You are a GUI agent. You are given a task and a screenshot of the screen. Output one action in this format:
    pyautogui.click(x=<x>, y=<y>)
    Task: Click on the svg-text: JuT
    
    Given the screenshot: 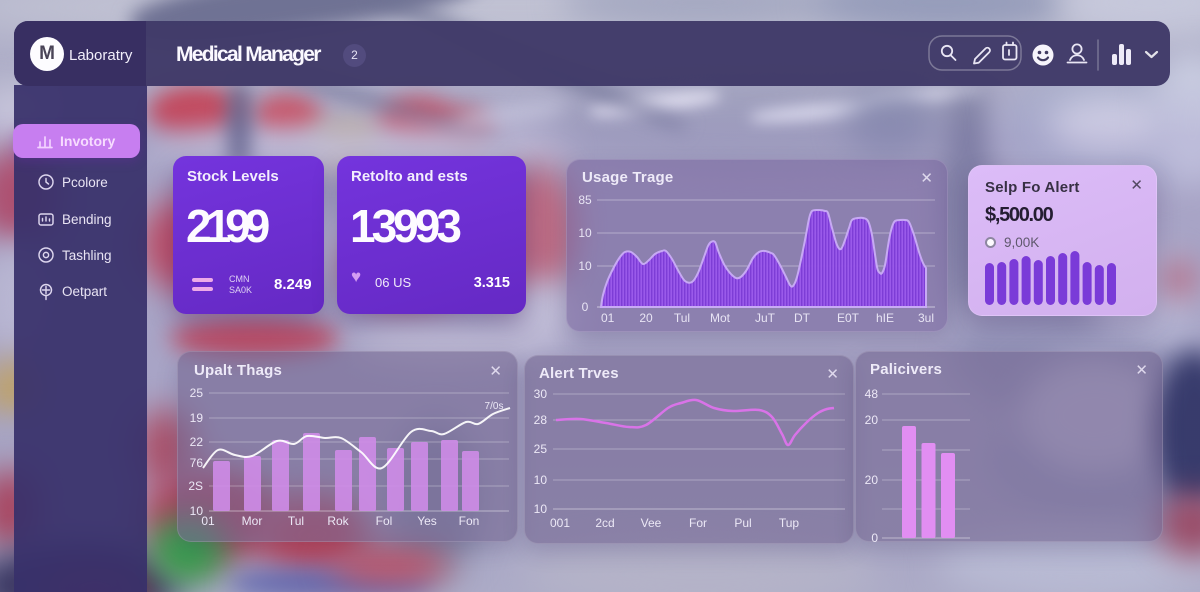 What is the action you would take?
    pyautogui.click(x=765, y=318)
    